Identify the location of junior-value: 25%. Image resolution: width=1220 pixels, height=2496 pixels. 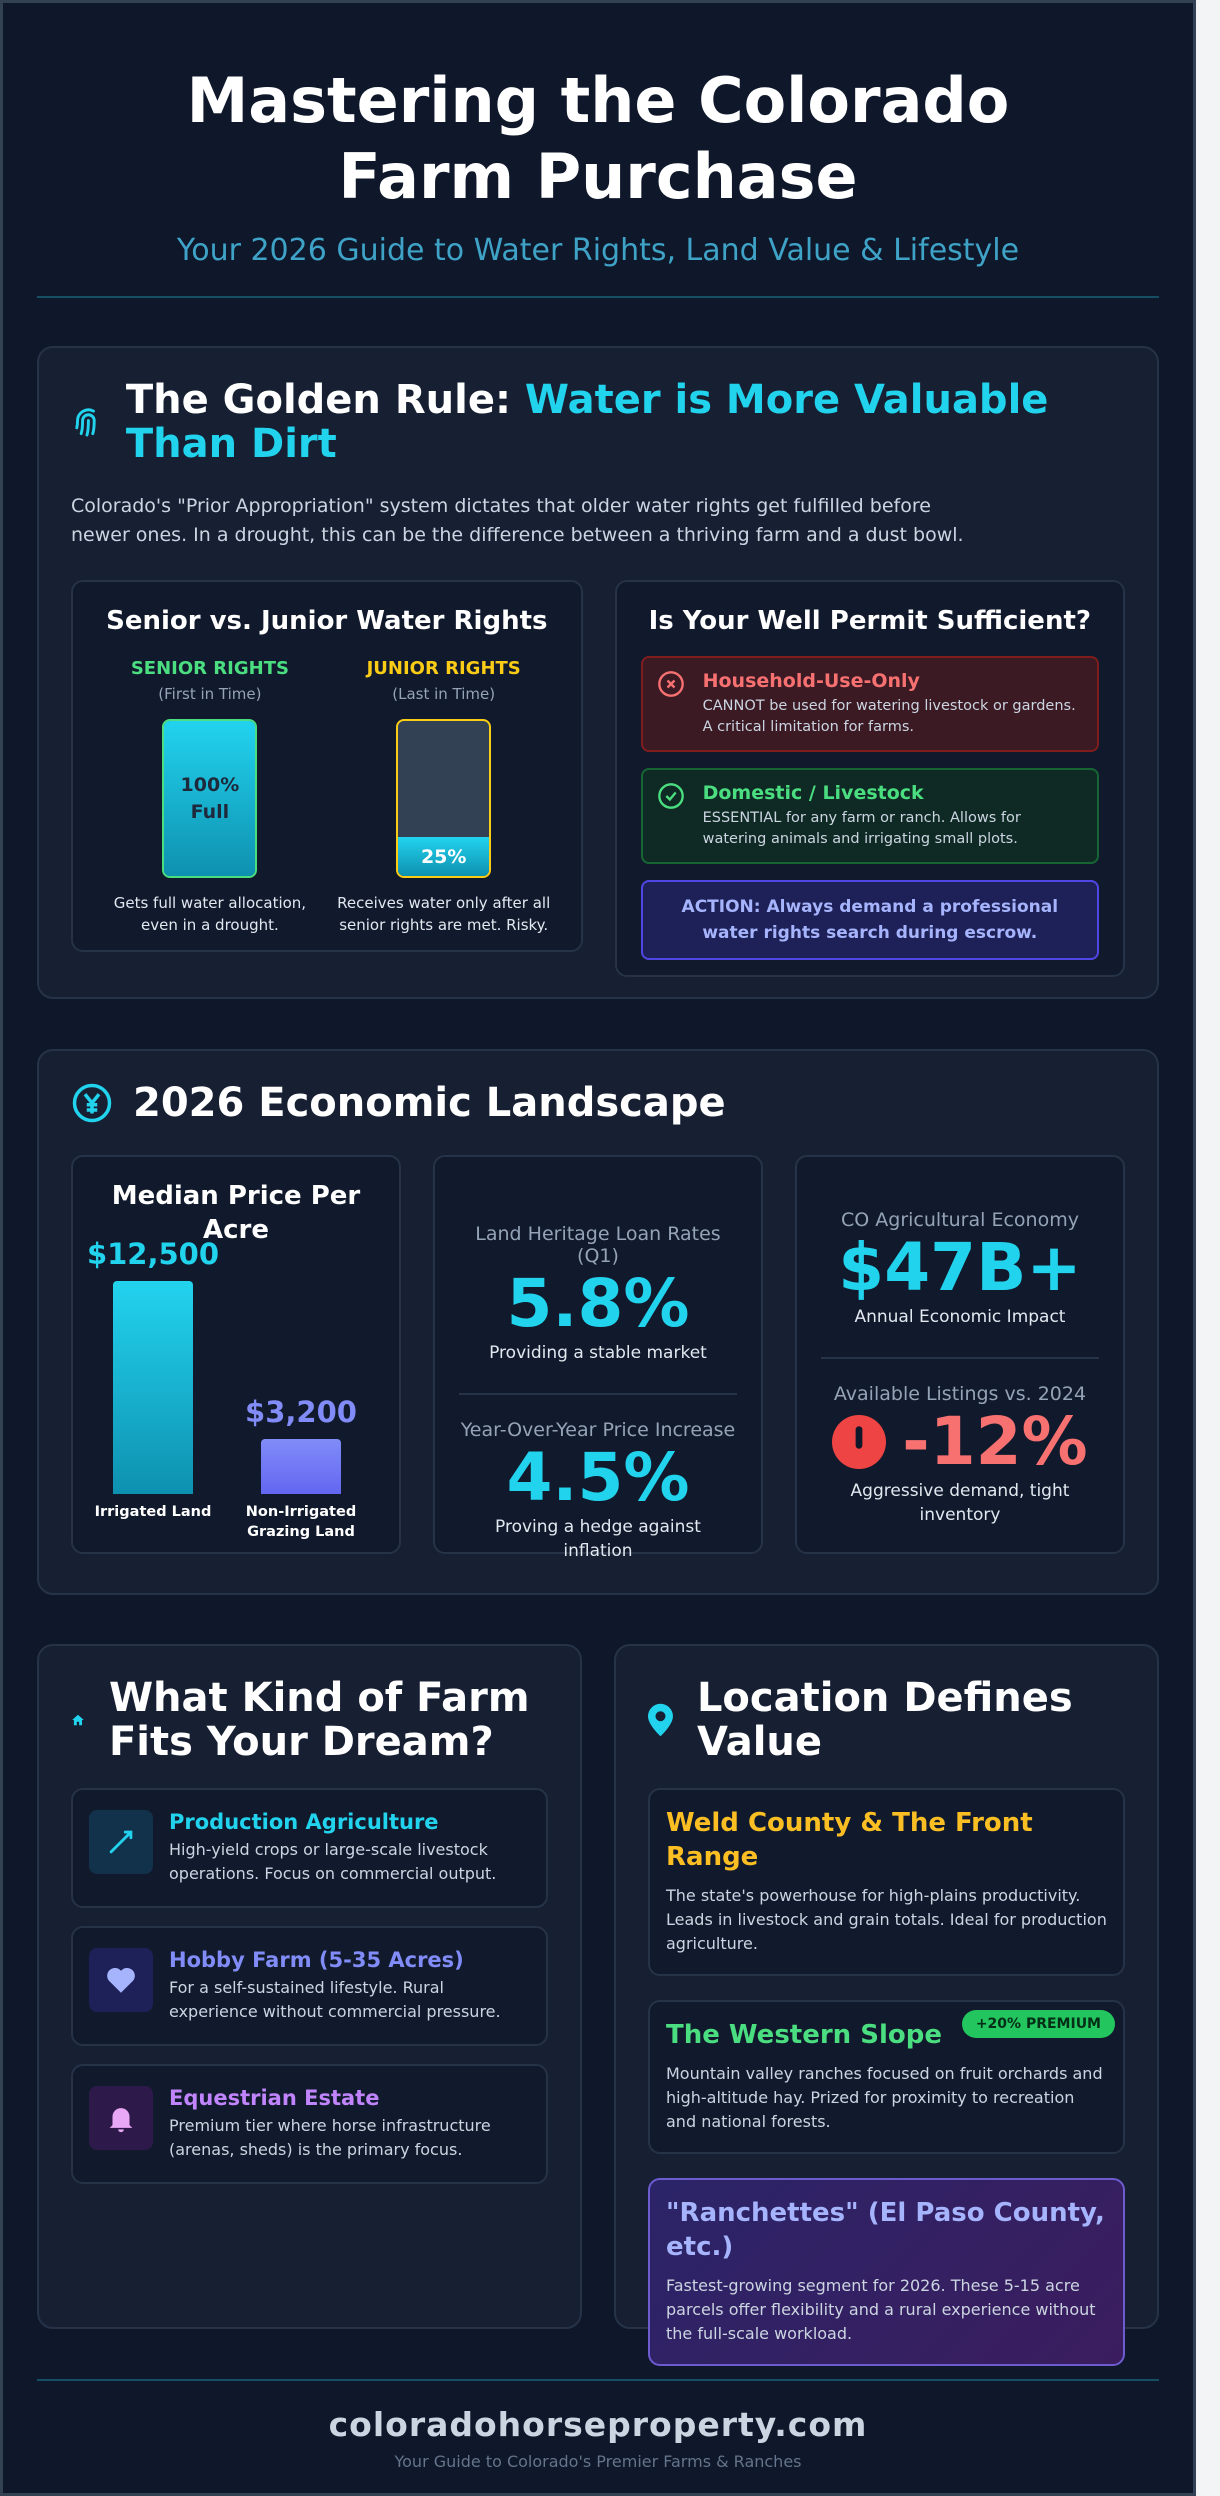
(443, 856).